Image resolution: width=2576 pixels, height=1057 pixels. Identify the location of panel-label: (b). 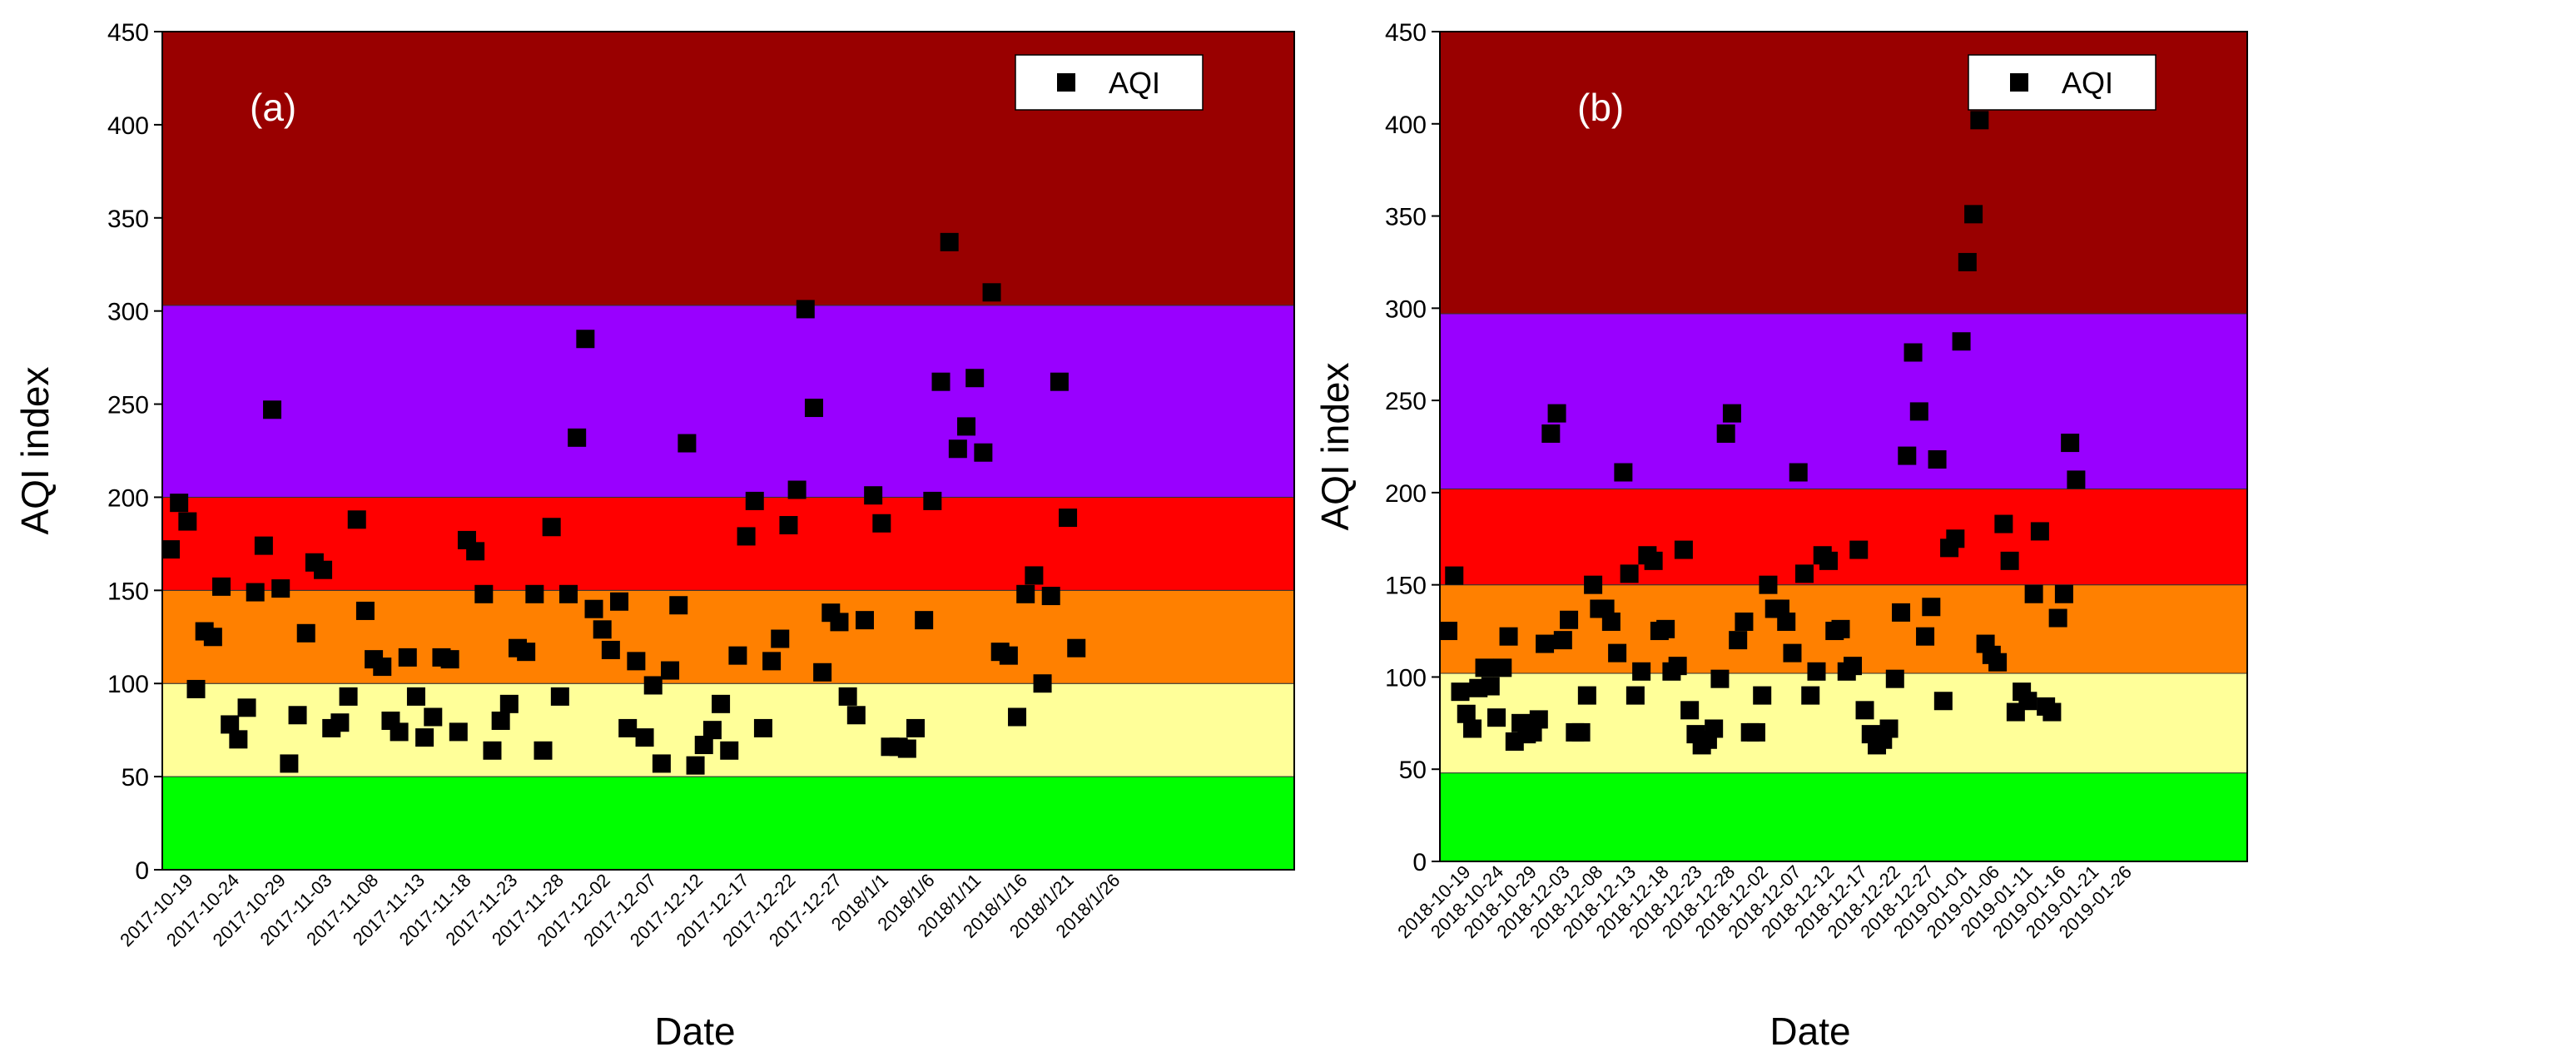
(1600, 107).